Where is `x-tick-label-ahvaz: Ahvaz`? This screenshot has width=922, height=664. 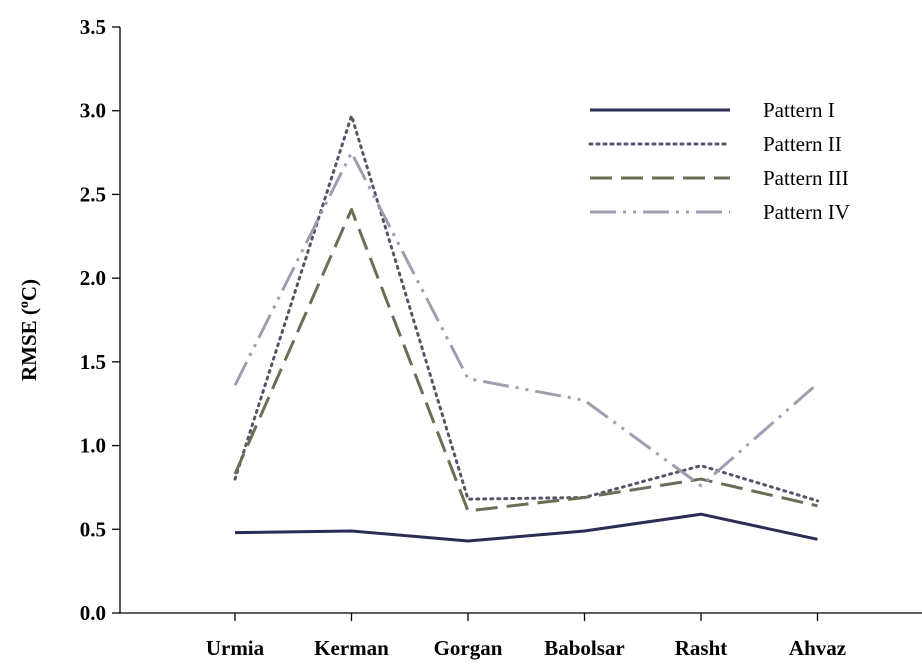 x-tick-label-ahvaz: Ahvaz is located at coordinates (817, 648).